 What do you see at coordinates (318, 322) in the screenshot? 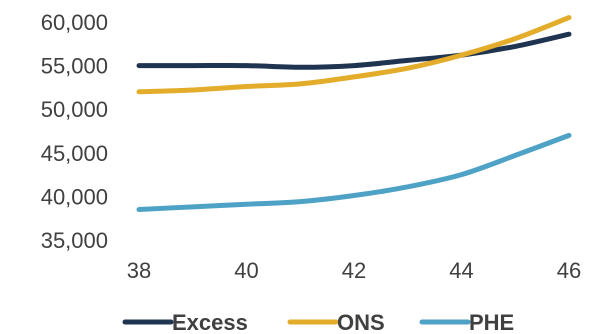
I see `legend: Excess ONS PHE` at bounding box center [318, 322].